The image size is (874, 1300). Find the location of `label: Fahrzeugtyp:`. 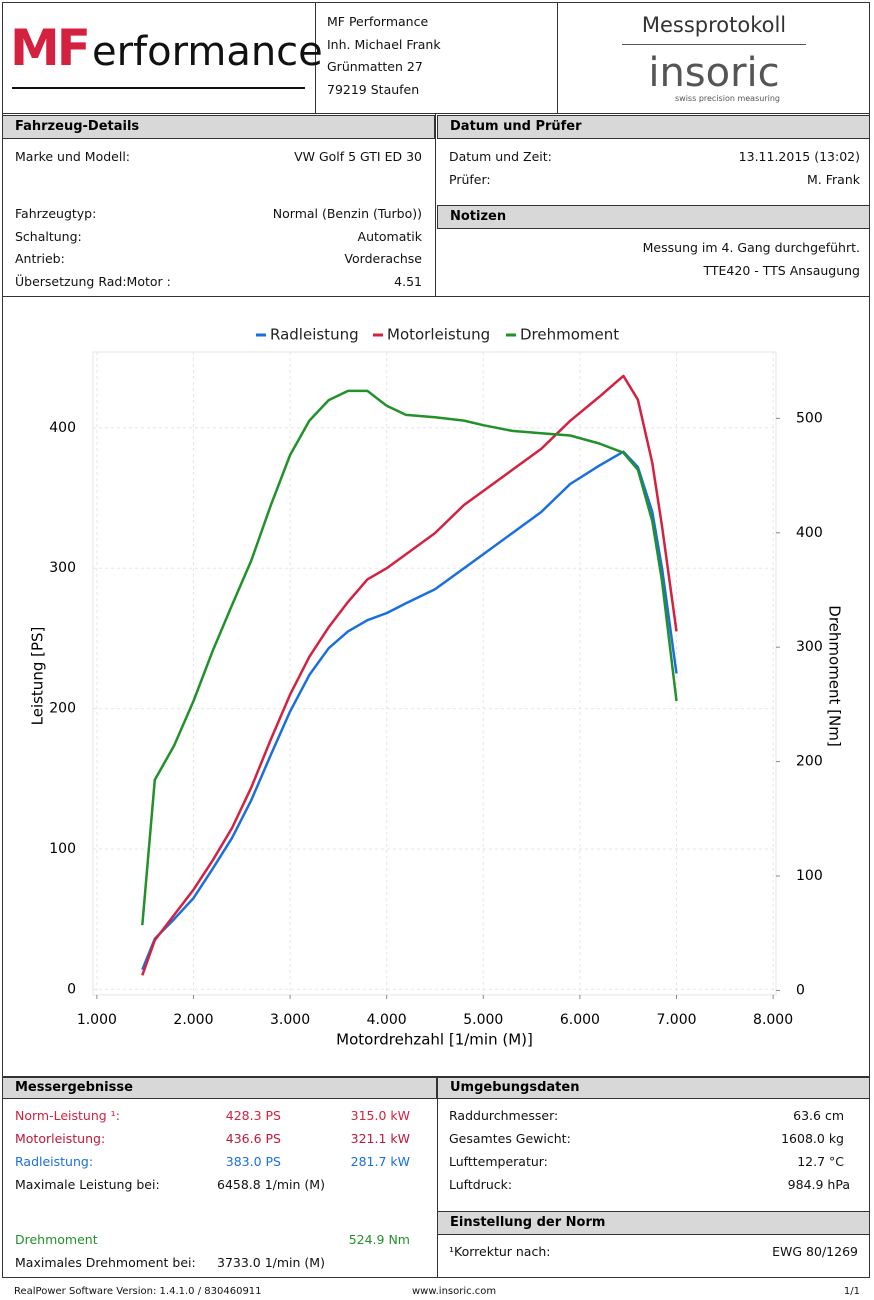

label: Fahrzeugtyp: is located at coordinates (56, 213).